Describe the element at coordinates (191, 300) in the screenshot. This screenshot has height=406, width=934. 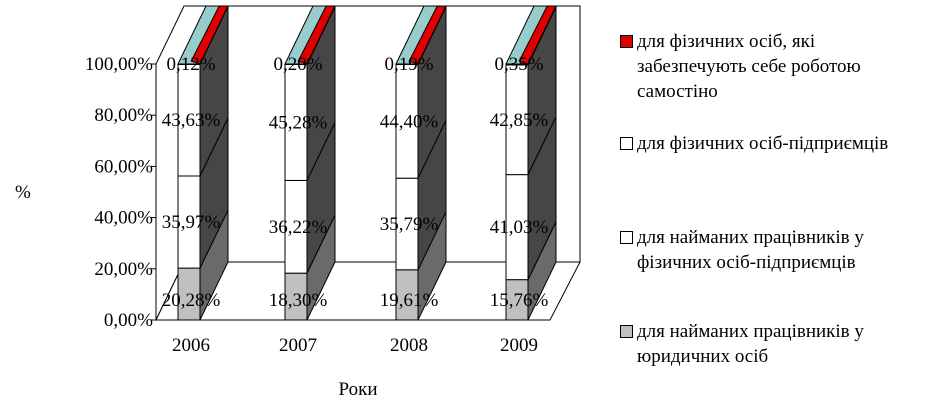
I see `data-label-2006-0: 20,28%` at that location.